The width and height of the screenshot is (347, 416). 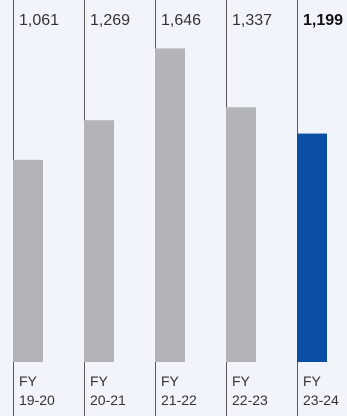 What do you see at coordinates (39, 20) in the screenshot?
I see `data-label: 1,061` at bounding box center [39, 20].